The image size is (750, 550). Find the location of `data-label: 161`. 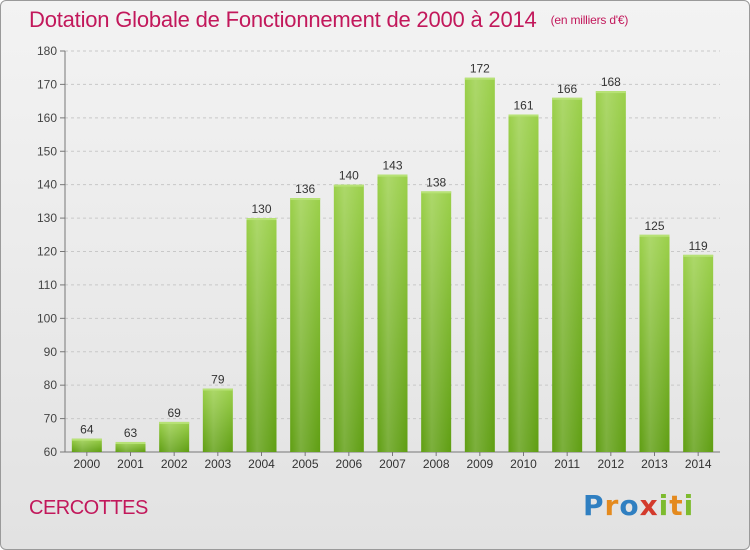

data-label: 161 is located at coordinates (523, 105).